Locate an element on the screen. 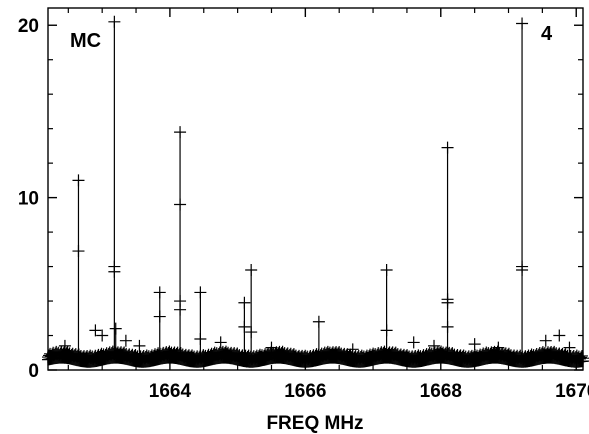 Image resolution: width=589 pixels, height=434 pixels. baseline-point is located at coordinates (583, 361).